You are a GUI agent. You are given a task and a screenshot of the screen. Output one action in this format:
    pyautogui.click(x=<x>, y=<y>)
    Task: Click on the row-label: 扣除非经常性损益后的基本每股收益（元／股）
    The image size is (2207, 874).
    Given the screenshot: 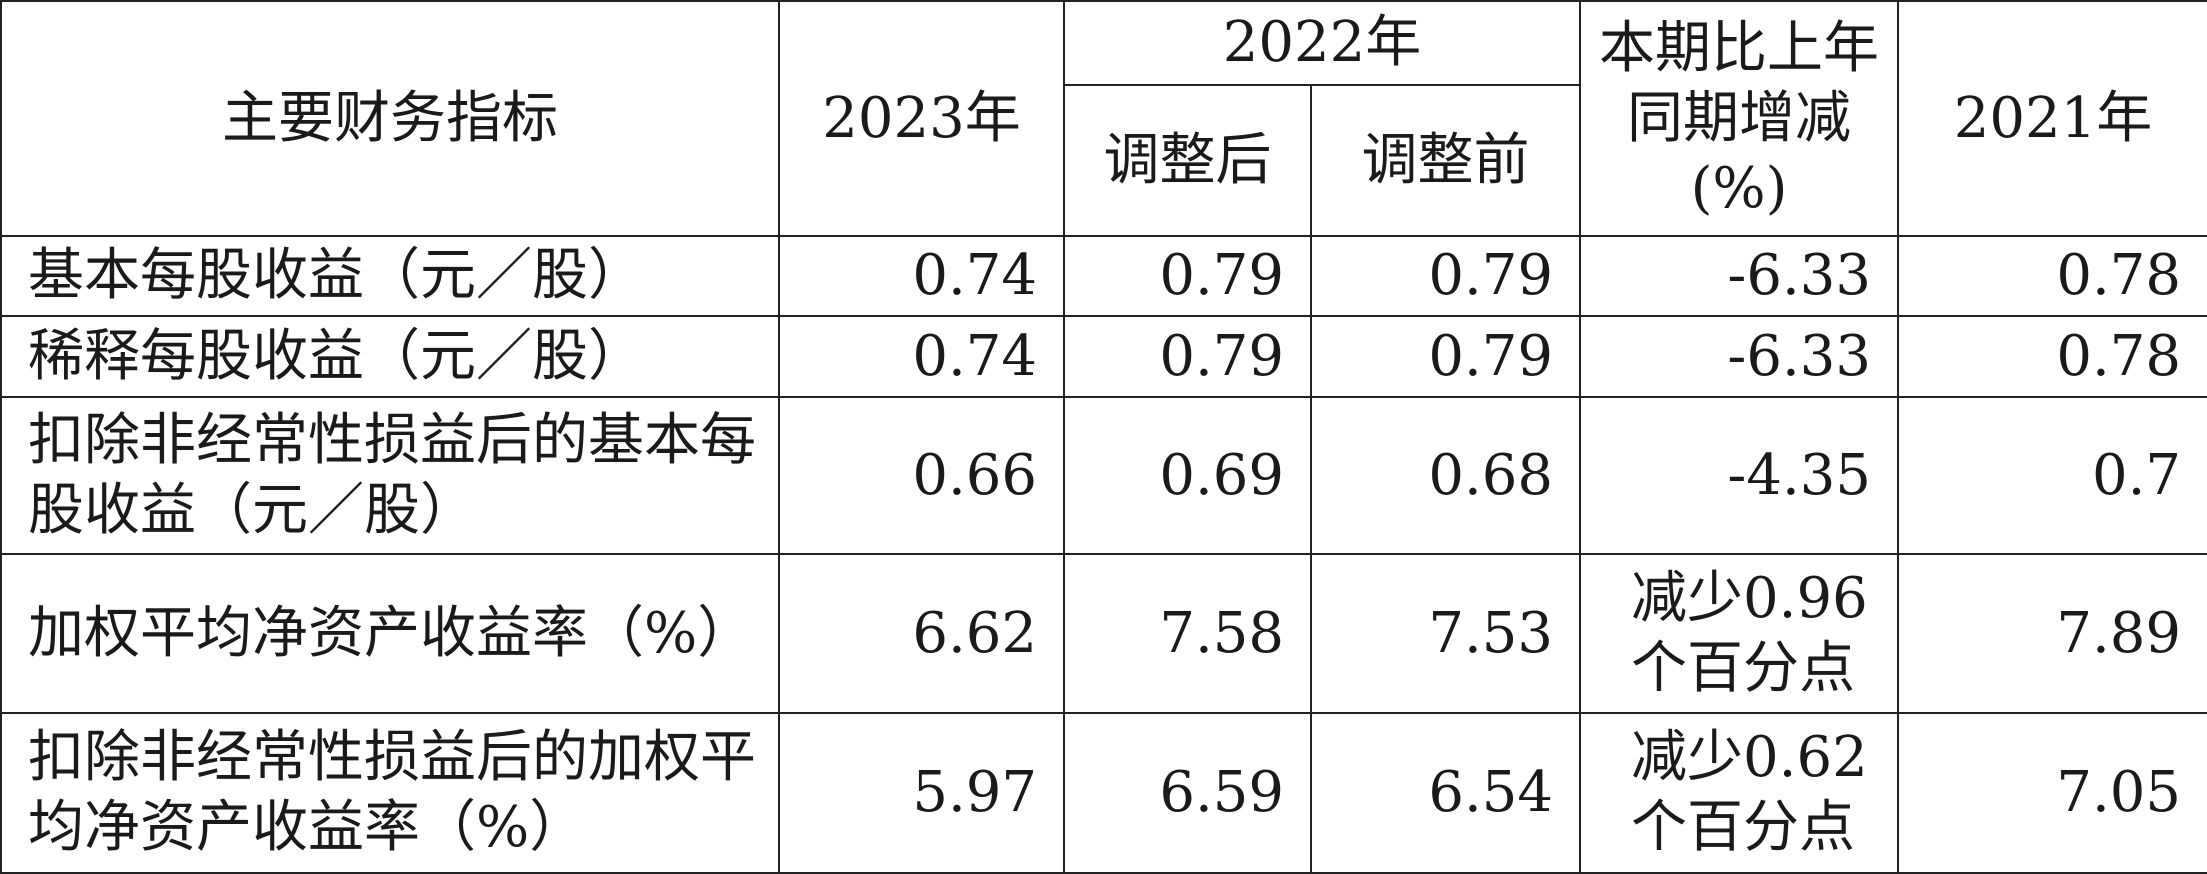 What is the action you would take?
    pyautogui.click(x=390, y=475)
    